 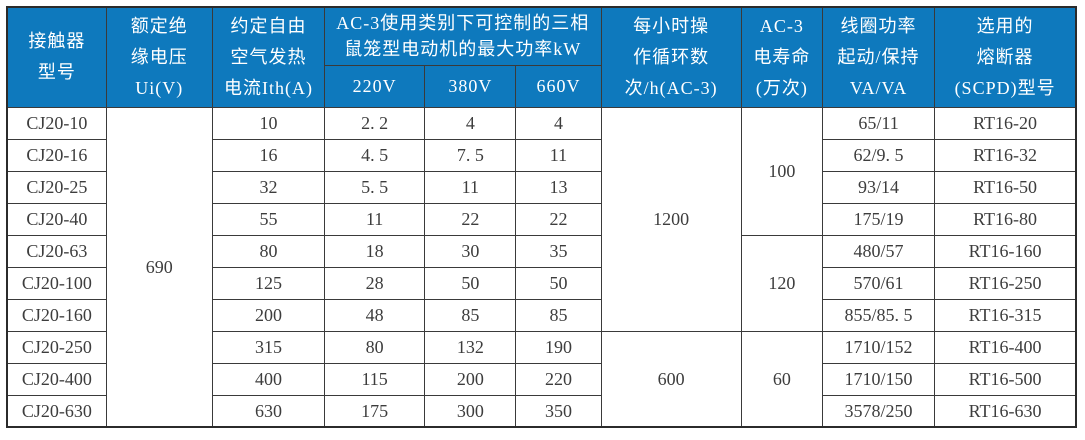 I want to click on table-row: CJ20-100 125 28 50 50 570/61 RT16-250, so click(x=541, y=283).